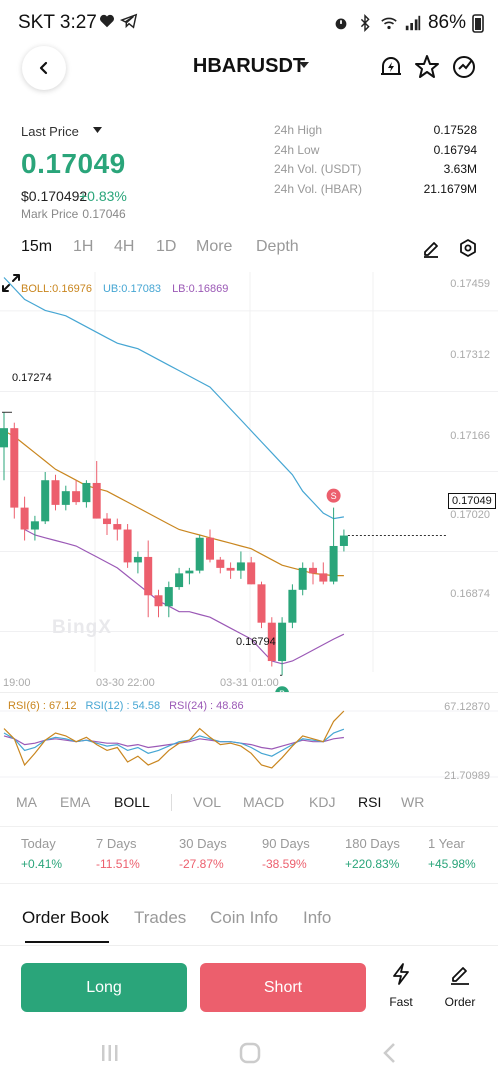  Describe the element at coordinates (375, 133) in the screenshot. I see `stat-row: 24h High 0.17528` at that location.